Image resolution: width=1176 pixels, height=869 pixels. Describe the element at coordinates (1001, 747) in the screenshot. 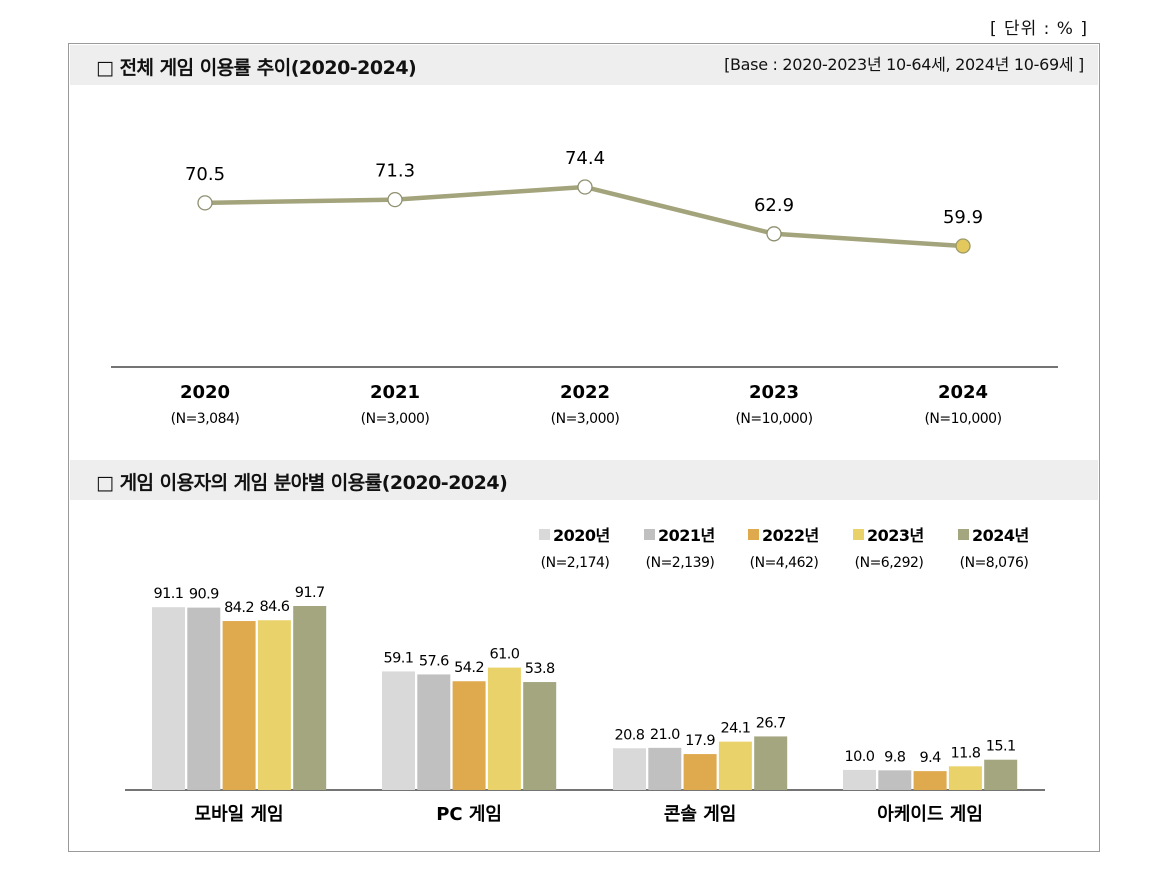

I see `bar-value-label-2024년-3: 15.1` at that location.